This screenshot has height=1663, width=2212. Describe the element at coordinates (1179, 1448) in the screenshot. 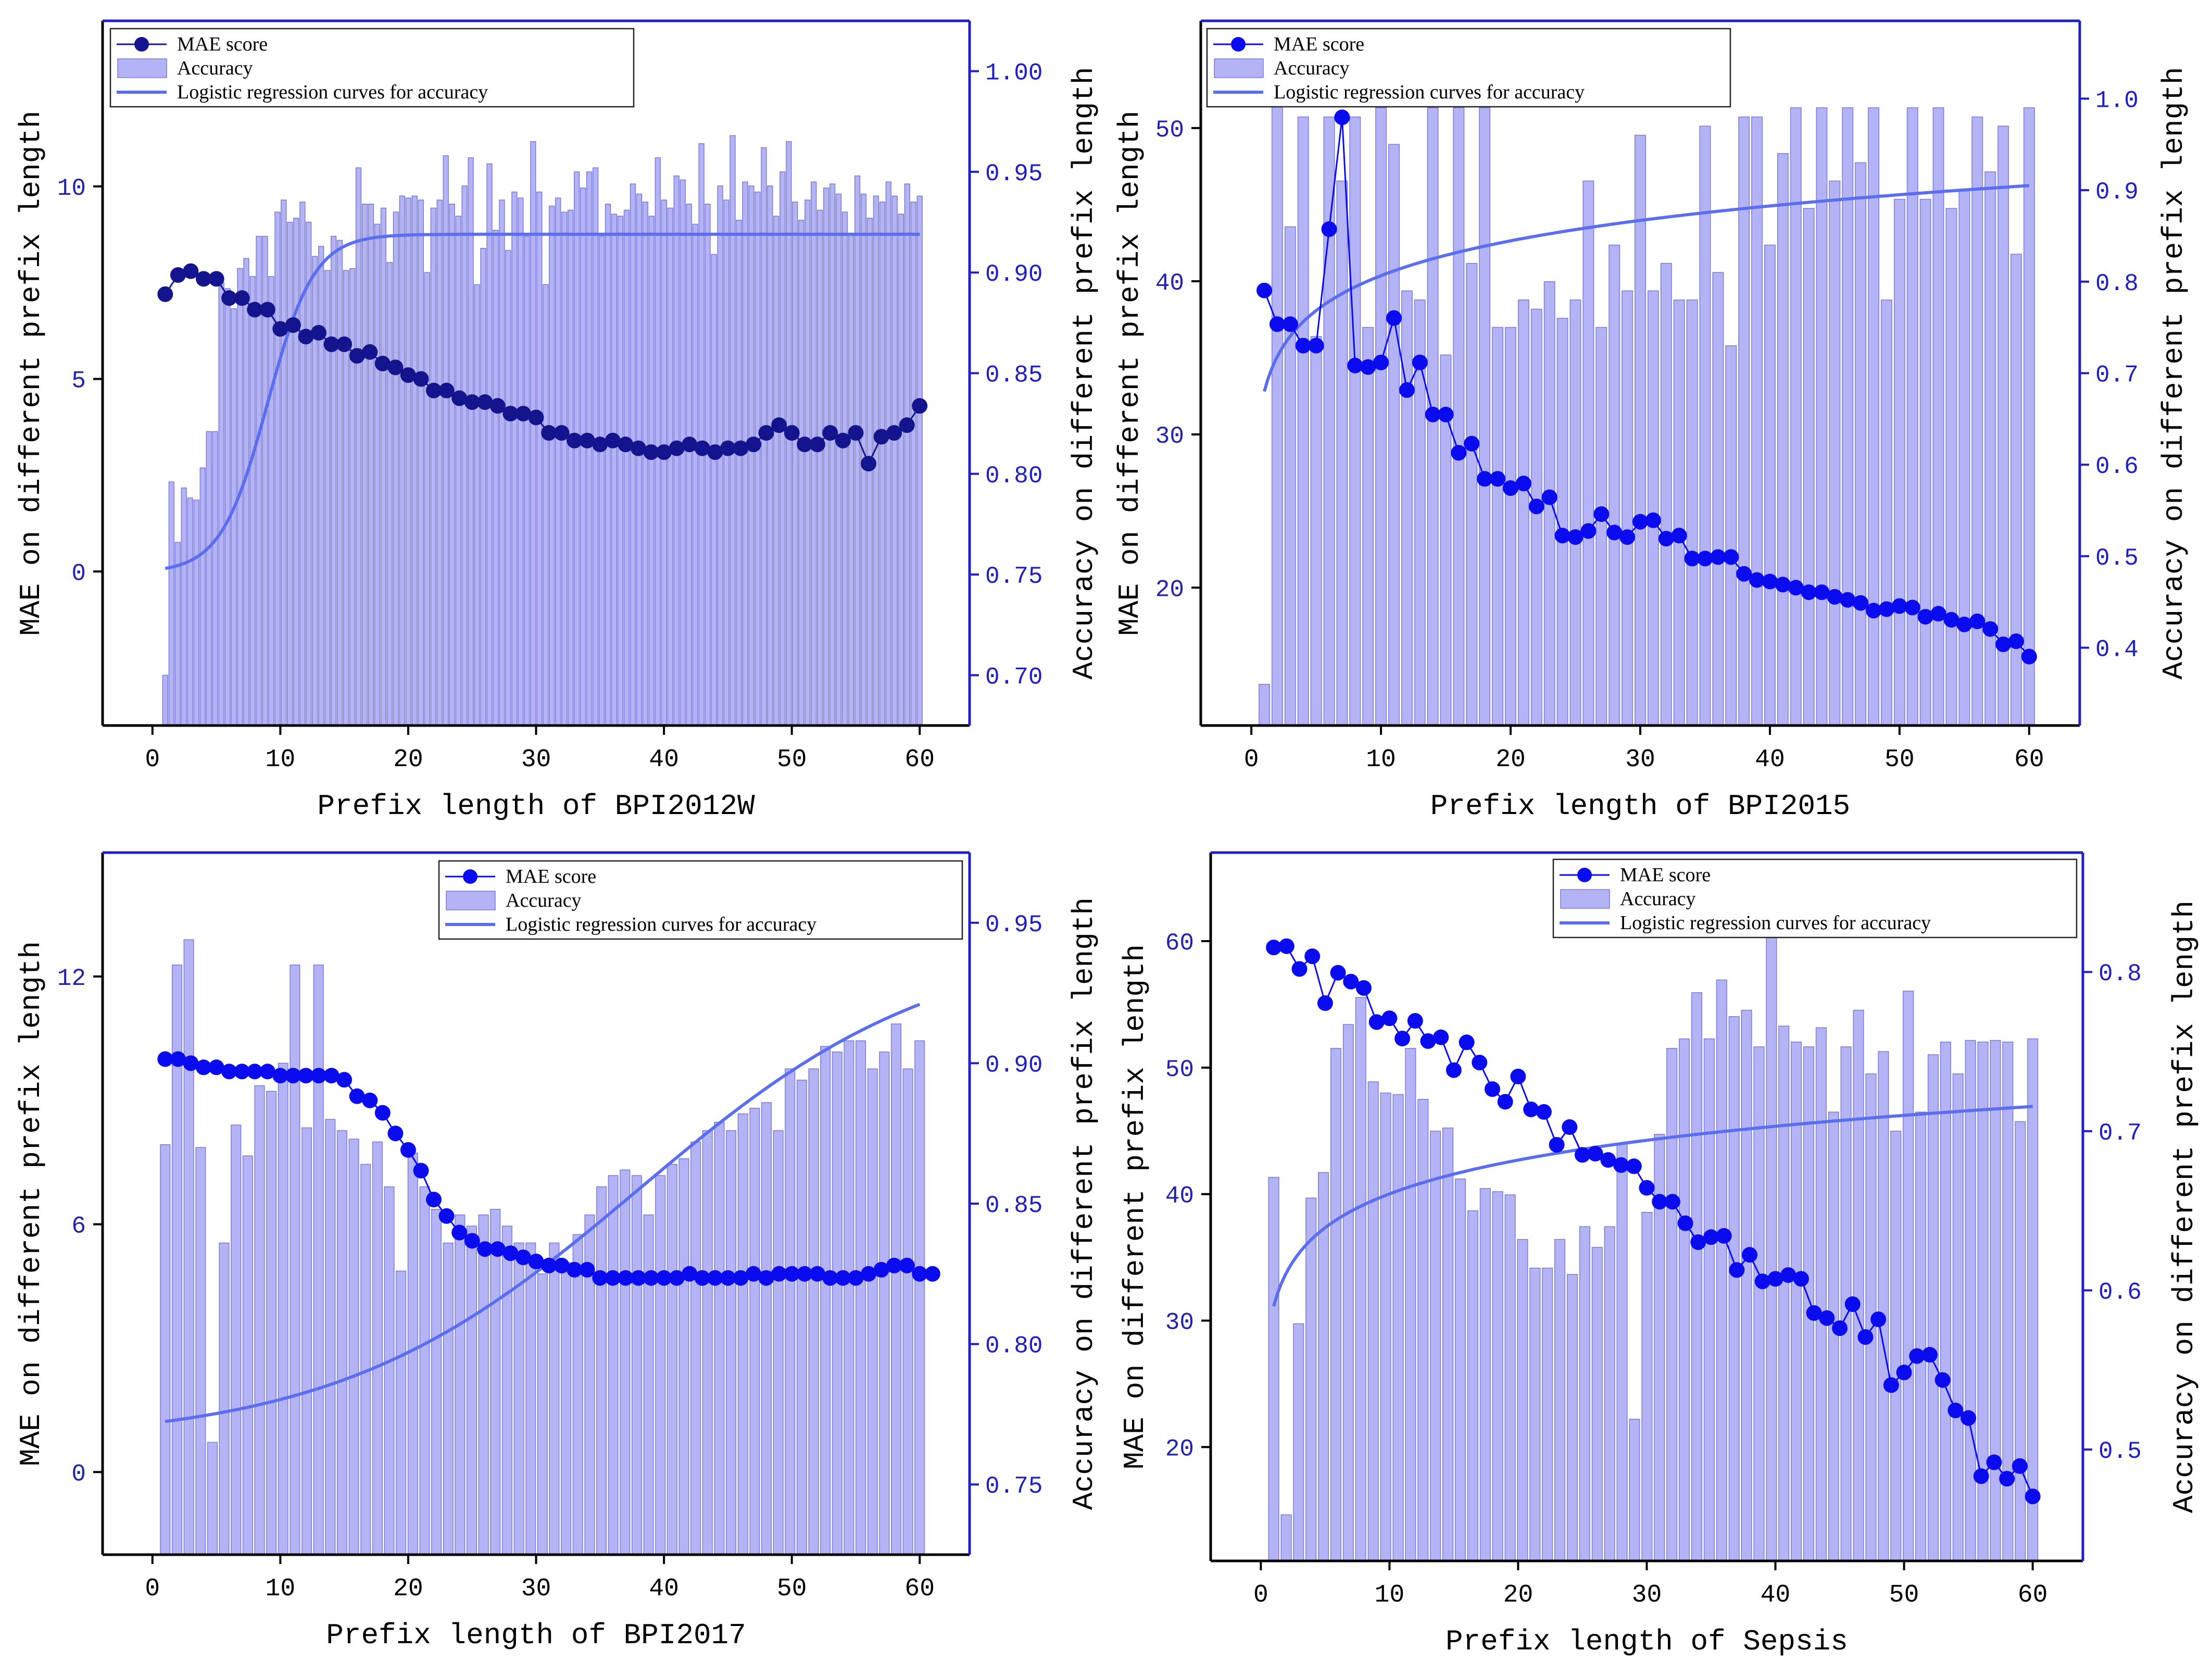

I see `y-left-tick-label: 20` at that location.